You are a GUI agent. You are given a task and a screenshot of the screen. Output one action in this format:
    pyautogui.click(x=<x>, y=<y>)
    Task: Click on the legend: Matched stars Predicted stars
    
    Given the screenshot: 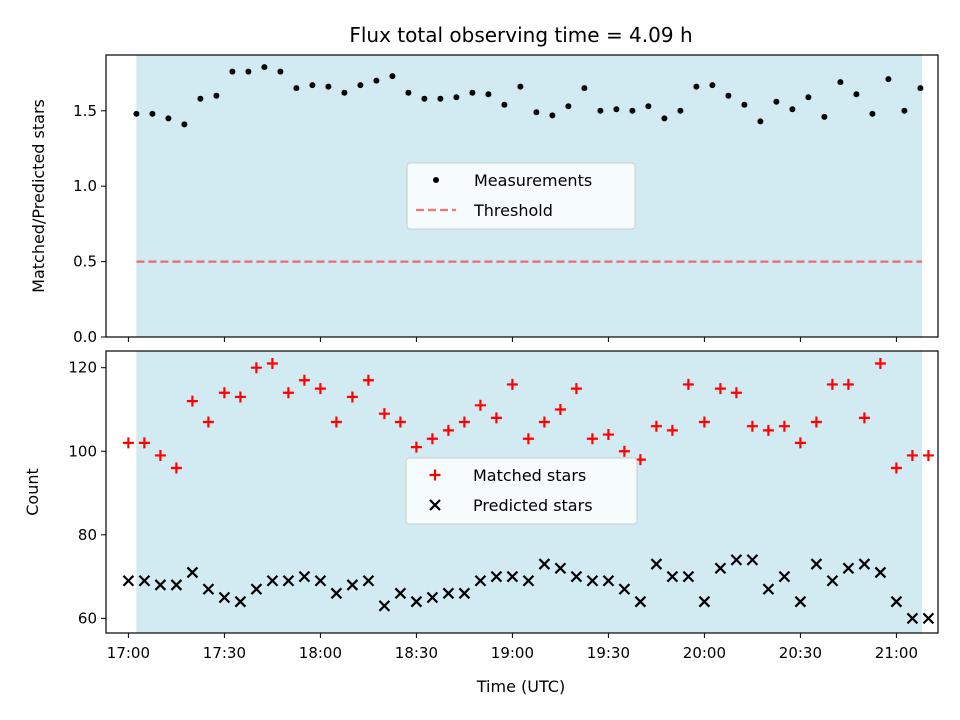 What is the action you would take?
    pyautogui.click(x=521, y=491)
    